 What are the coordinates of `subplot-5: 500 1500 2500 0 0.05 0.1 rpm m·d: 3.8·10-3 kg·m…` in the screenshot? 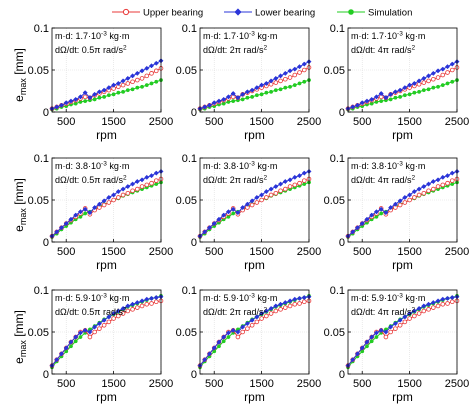 It's located at (249, 212).